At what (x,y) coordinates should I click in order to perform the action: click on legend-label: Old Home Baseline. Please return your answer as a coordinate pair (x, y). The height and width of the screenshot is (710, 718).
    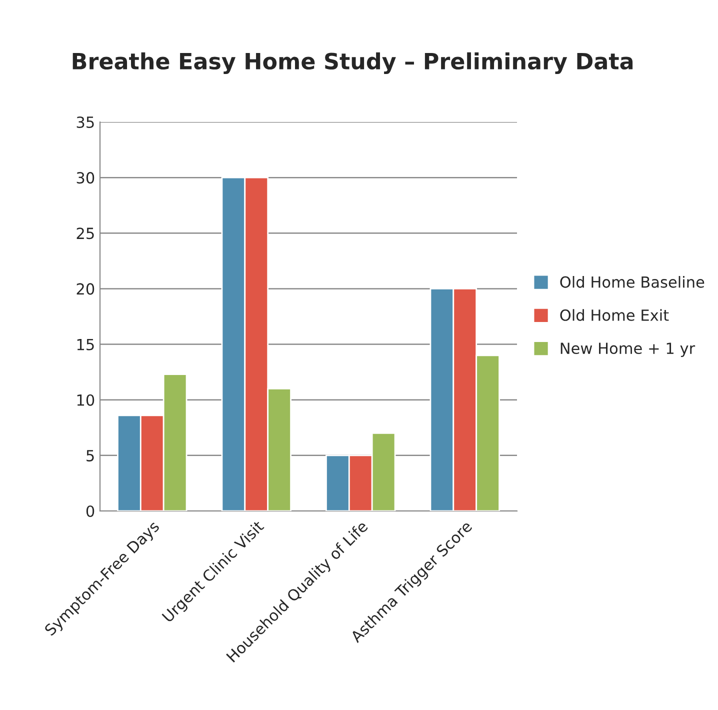
    Looking at the image, I should click on (632, 282).